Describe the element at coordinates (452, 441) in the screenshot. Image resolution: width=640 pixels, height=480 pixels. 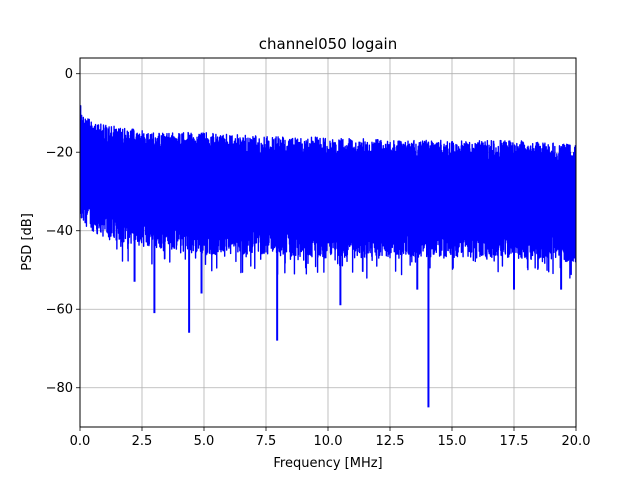
I see `x-tick-label: 15.0` at that location.